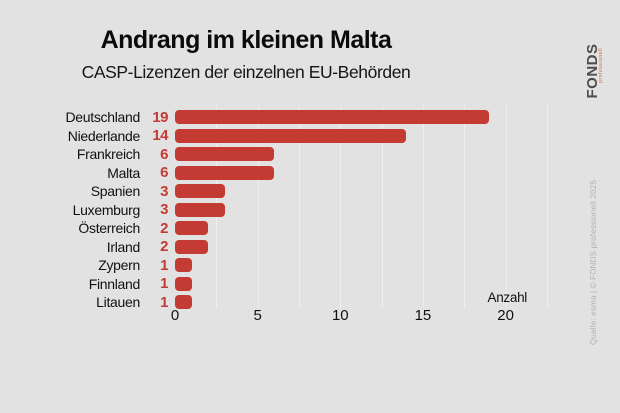 The image size is (620, 413). Describe the element at coordinates (257, 315) in the screenshot. I see `x-tick: 5` at that location.